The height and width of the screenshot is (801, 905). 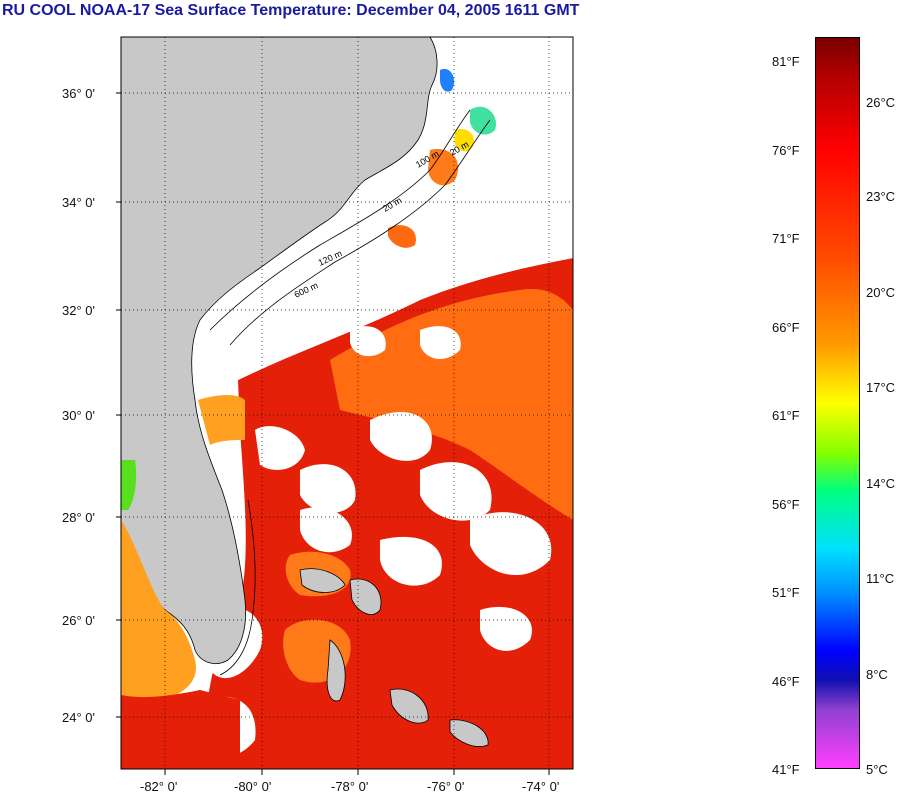 What do you see at coordinates (786, 592) in the screenshot?
I see `colorbar-label-f: 51°F` at bounding box center [786, 592].